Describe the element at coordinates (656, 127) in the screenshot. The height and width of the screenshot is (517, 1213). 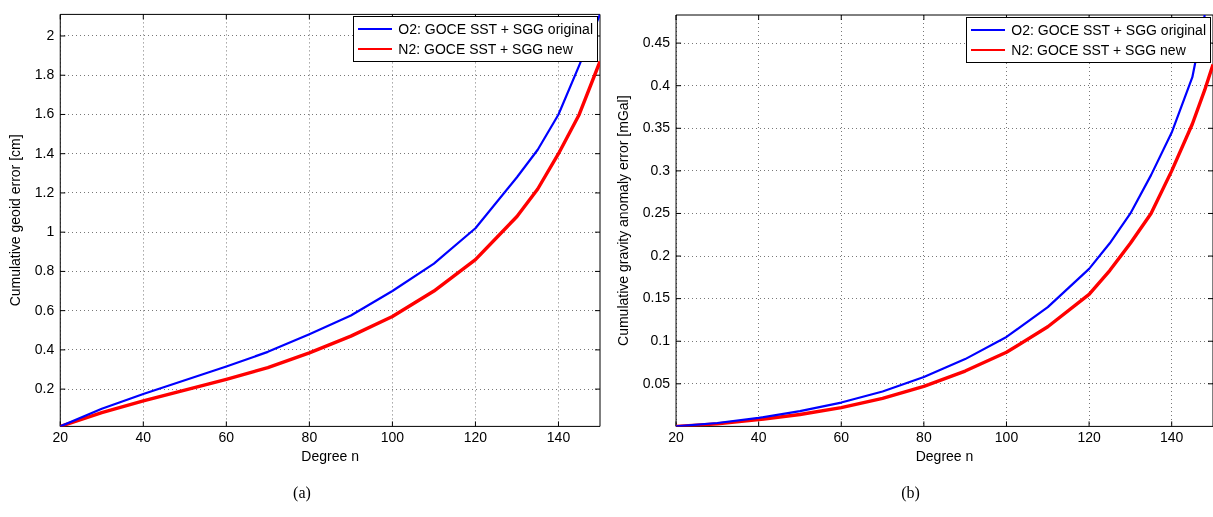
I see `y-tick-label: 0.35` at that location.